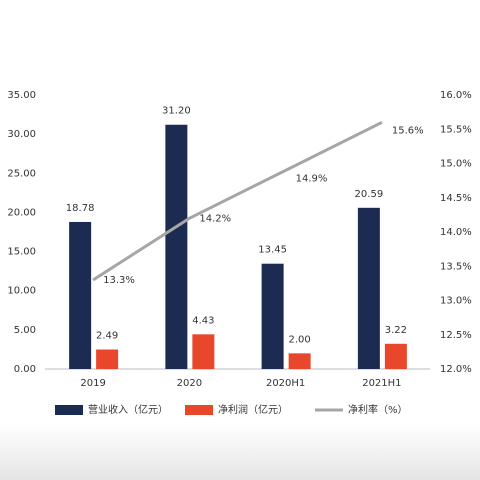 This screenshot has height=480, width=480. What do you see at coordinates (456, 95) in the screenshot?
I see `y2-tick-label: 16.0%` at bounding box center [456, 95].